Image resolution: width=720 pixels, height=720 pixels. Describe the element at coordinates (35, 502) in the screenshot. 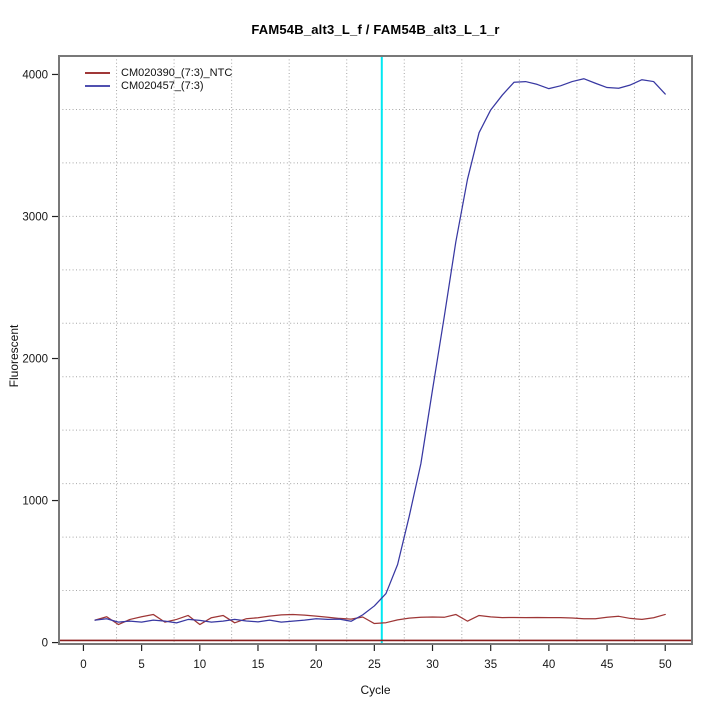

I see `y-axis-tick-label: 1000` at that location.